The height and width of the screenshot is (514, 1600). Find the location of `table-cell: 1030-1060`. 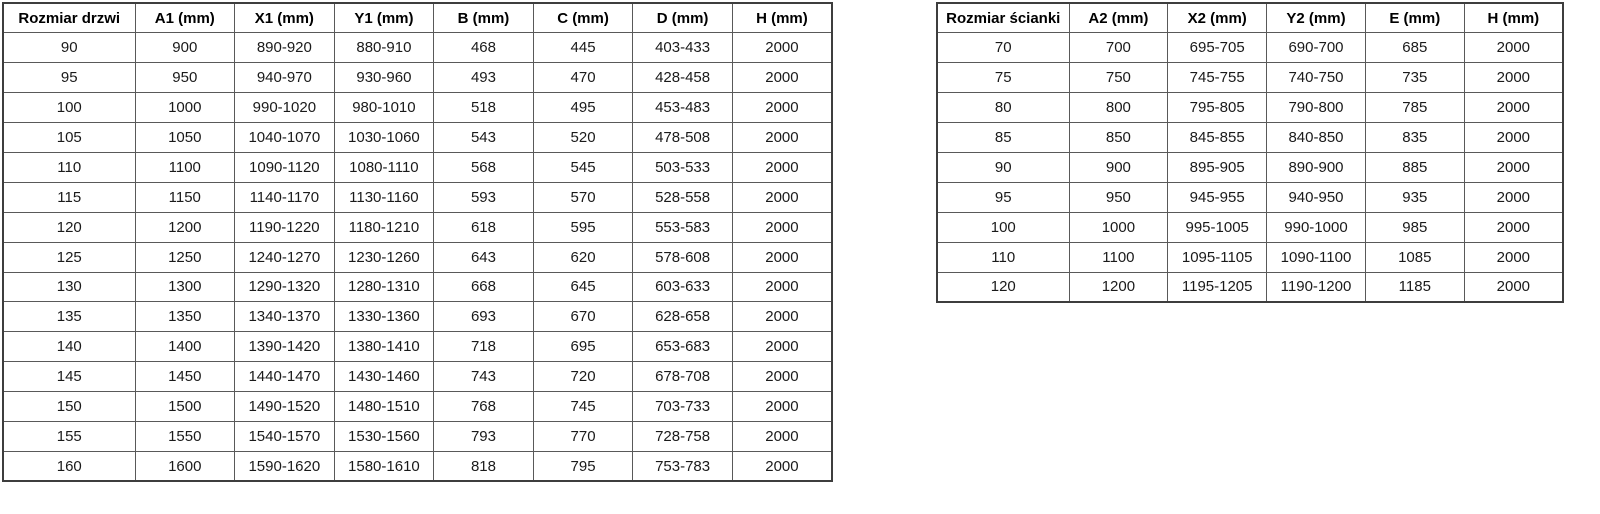

table-cell: 1030-1060 is located at coordinates (384, 137).